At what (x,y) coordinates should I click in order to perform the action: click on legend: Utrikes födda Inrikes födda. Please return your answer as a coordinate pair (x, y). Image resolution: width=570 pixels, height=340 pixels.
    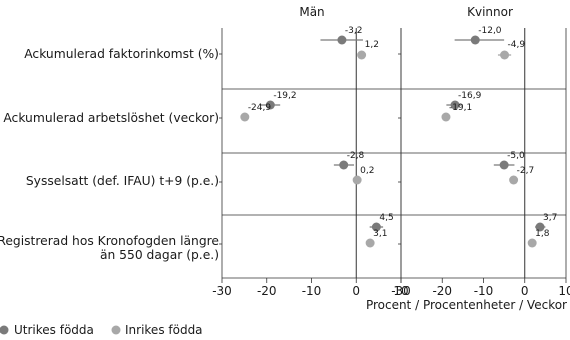
    Looking at the image, I should click on (101, 330).